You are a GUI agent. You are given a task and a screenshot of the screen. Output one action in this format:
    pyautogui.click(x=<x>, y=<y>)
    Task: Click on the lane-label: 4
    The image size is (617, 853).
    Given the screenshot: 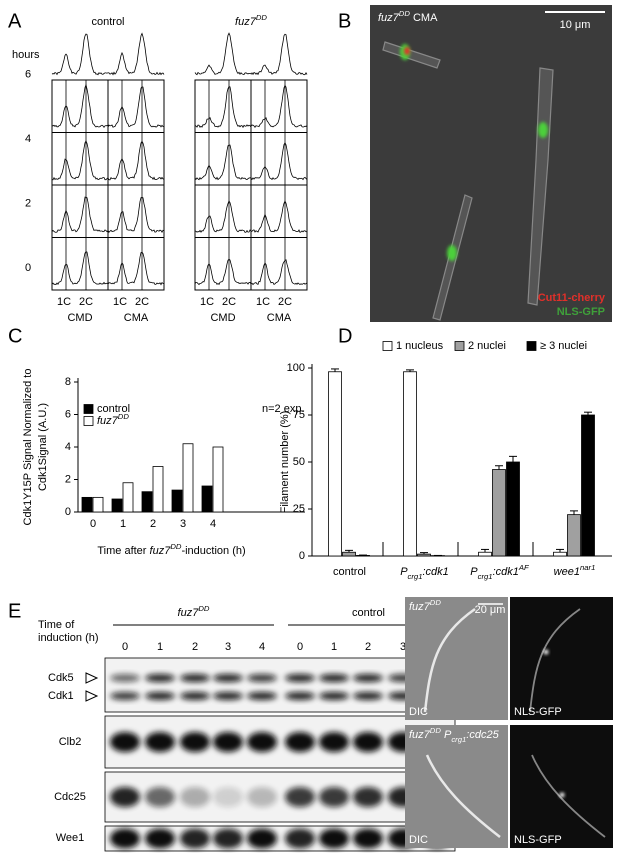 What is the action you would take?
    pyautogui.click(x=262, y=647)
    